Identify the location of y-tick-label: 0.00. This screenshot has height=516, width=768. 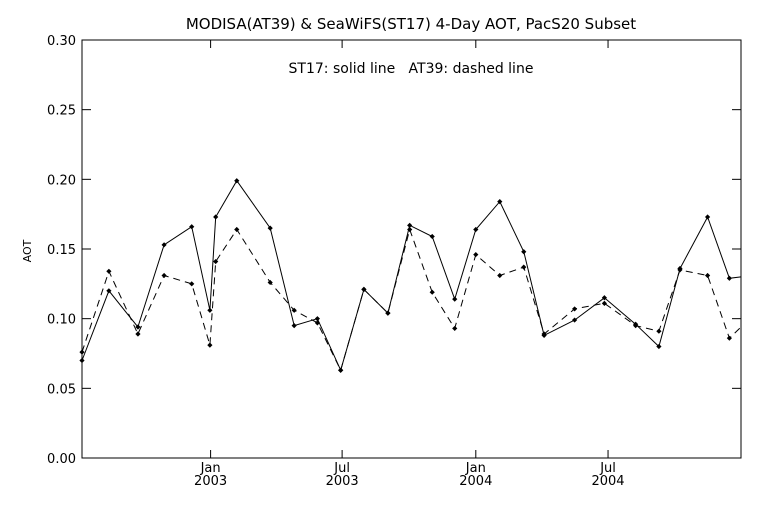
(61, 459).